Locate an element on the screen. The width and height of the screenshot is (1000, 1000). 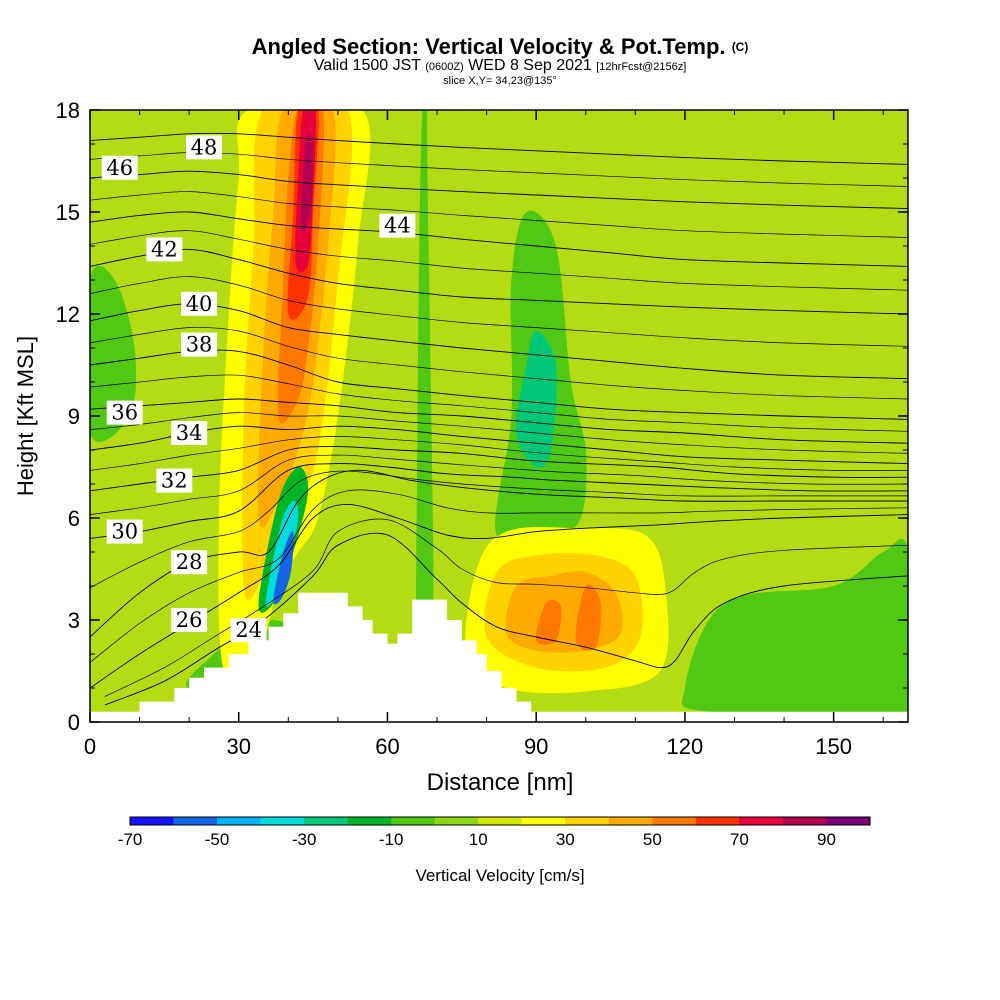
contour-label-text: 48 is located at coordinates (204, 147).